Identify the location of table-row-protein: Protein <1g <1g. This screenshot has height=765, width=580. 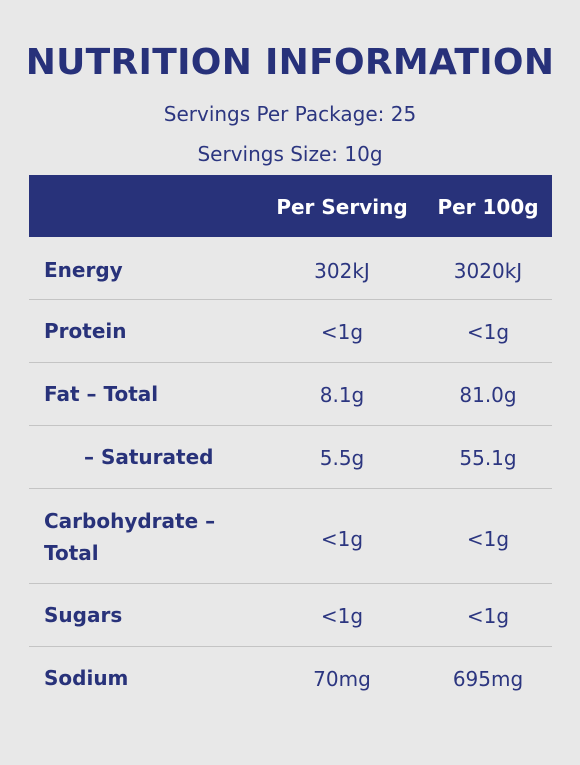
(290, 331).